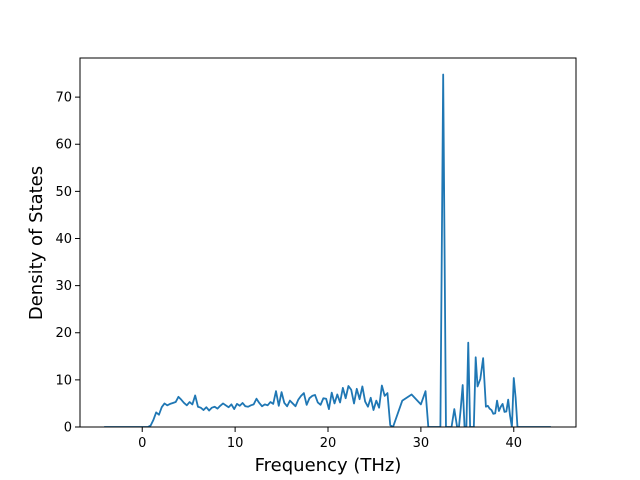 Image resolution: width=640 pixels, height=480 pixels. What do you see at coordinates (63, 192) in the screenshot?
I see `y-tick-label: 50` at bounding box center [63, 192].